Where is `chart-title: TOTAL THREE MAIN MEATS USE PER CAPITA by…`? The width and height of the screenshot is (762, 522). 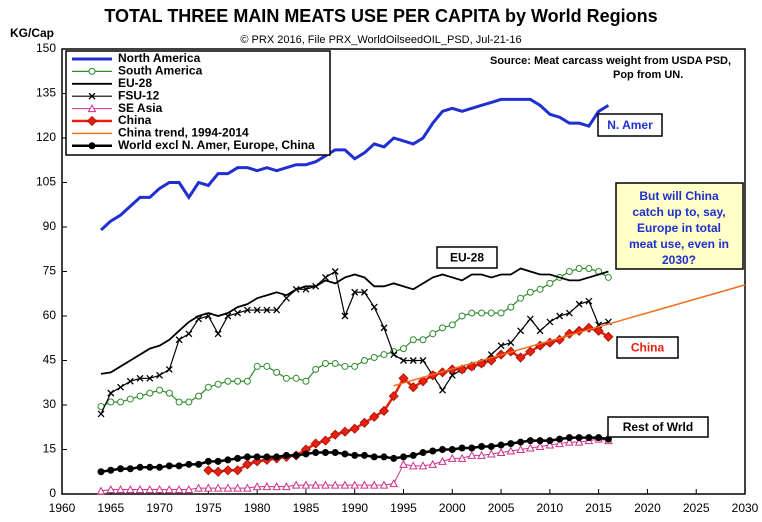
chart-title: TOTAL THREE MAIN MEATS USE PER CAPITA by… is located at coordinates (380, 16).